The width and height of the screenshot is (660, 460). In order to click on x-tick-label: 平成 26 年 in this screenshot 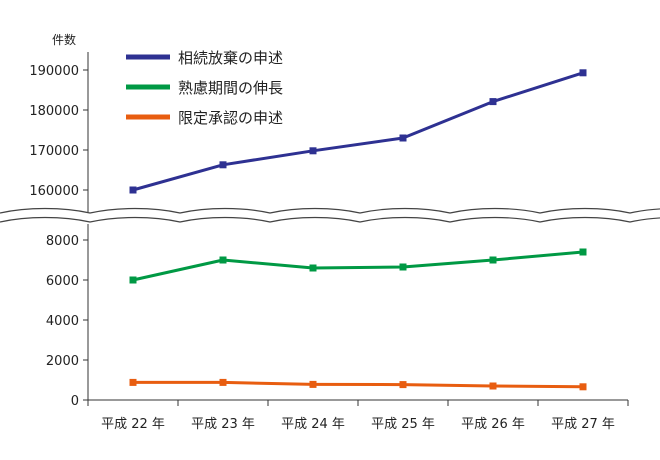, I will do `click(493, 424)`.